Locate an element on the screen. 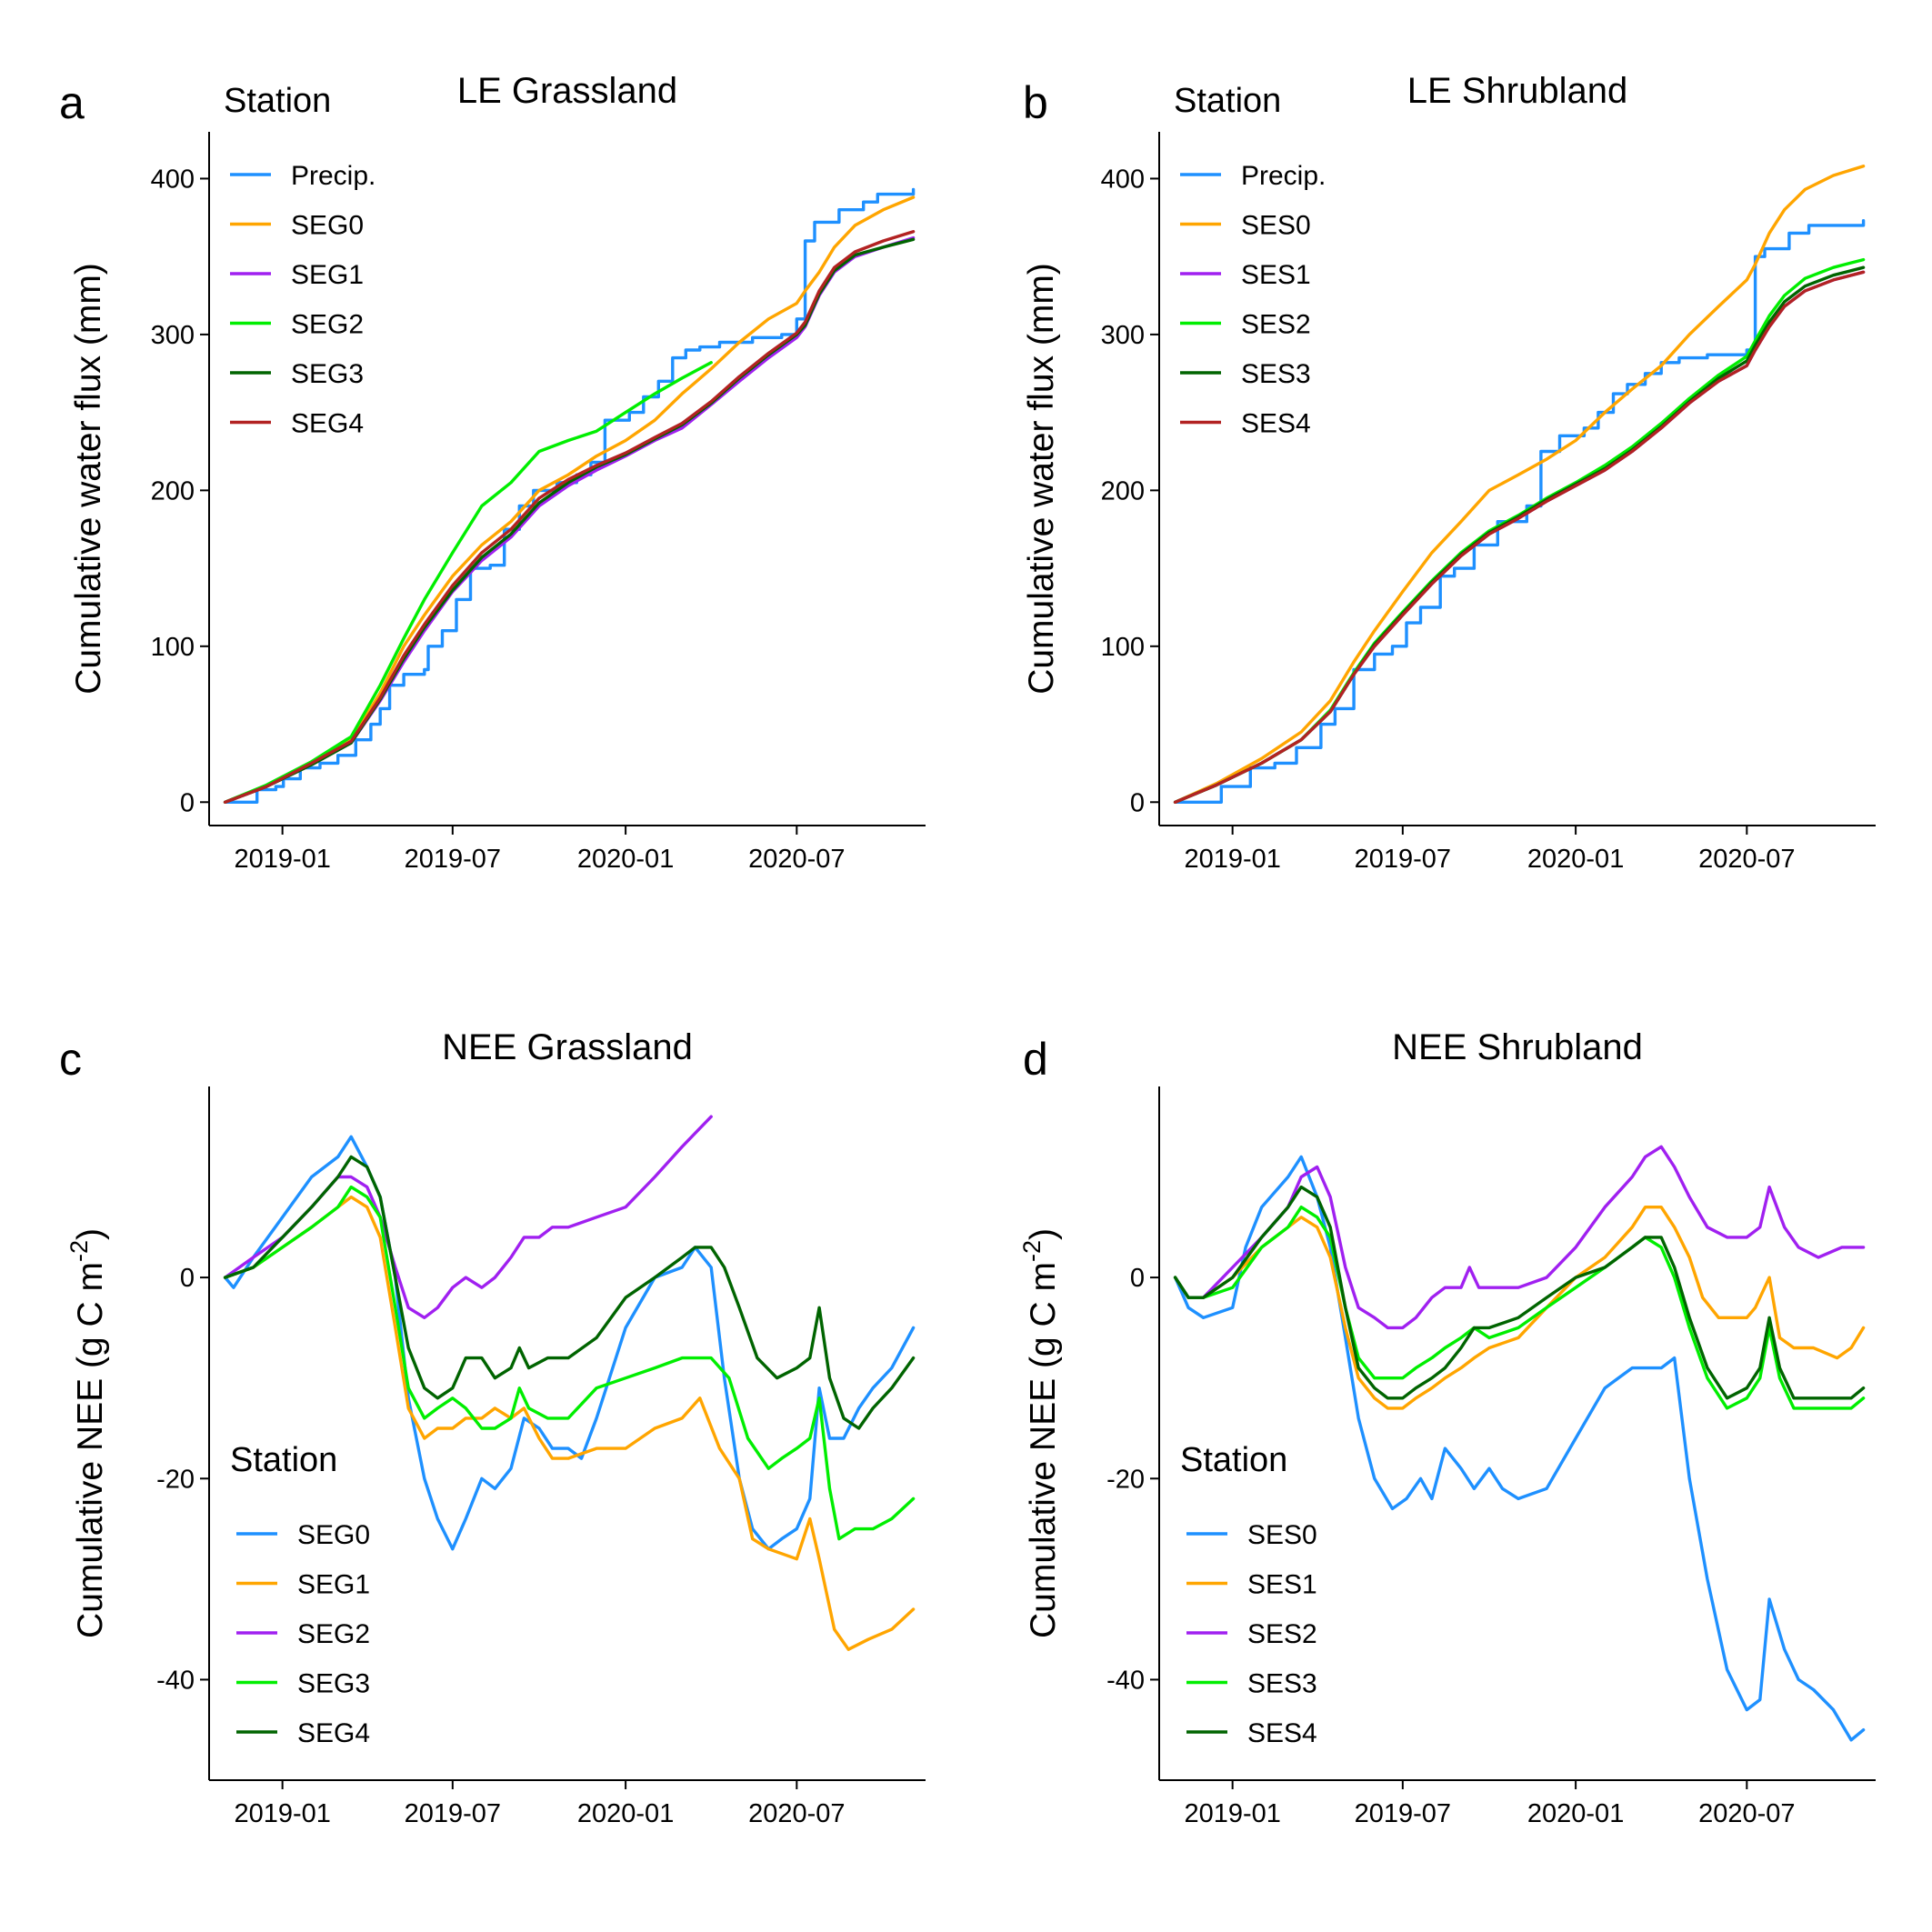 Image resolution: width=1932 pixels, height=1932 pixels. y-tick-label: 200 is located at coordinates (173, 491).